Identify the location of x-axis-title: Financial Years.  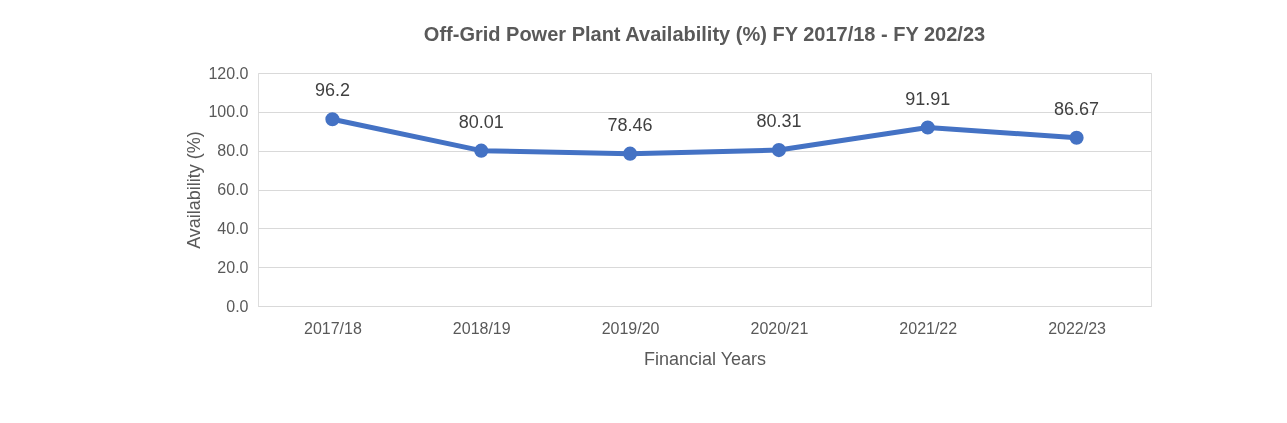
(705, 358).